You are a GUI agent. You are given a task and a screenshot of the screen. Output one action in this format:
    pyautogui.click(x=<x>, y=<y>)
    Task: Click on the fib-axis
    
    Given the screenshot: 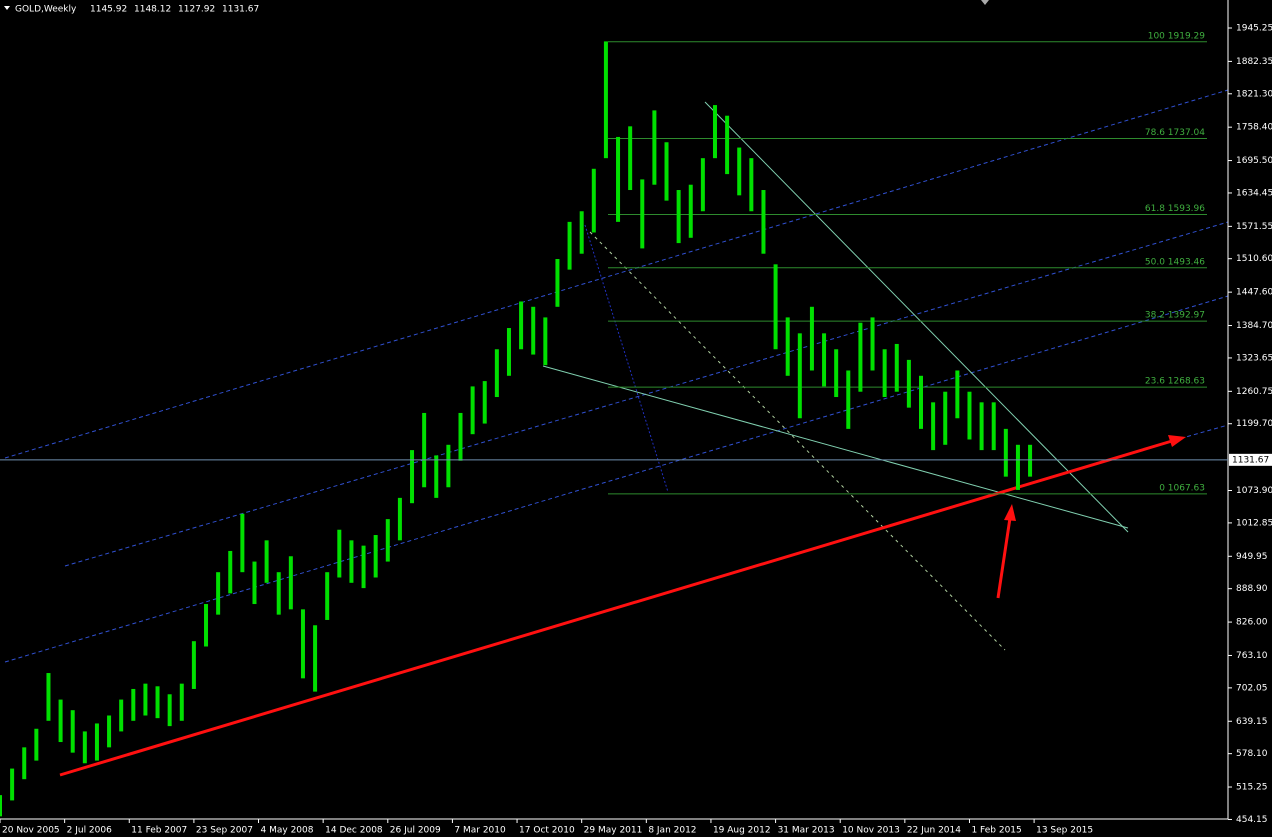 What is the action you would take?
    pyautogui.click(x=626, y=358)
    